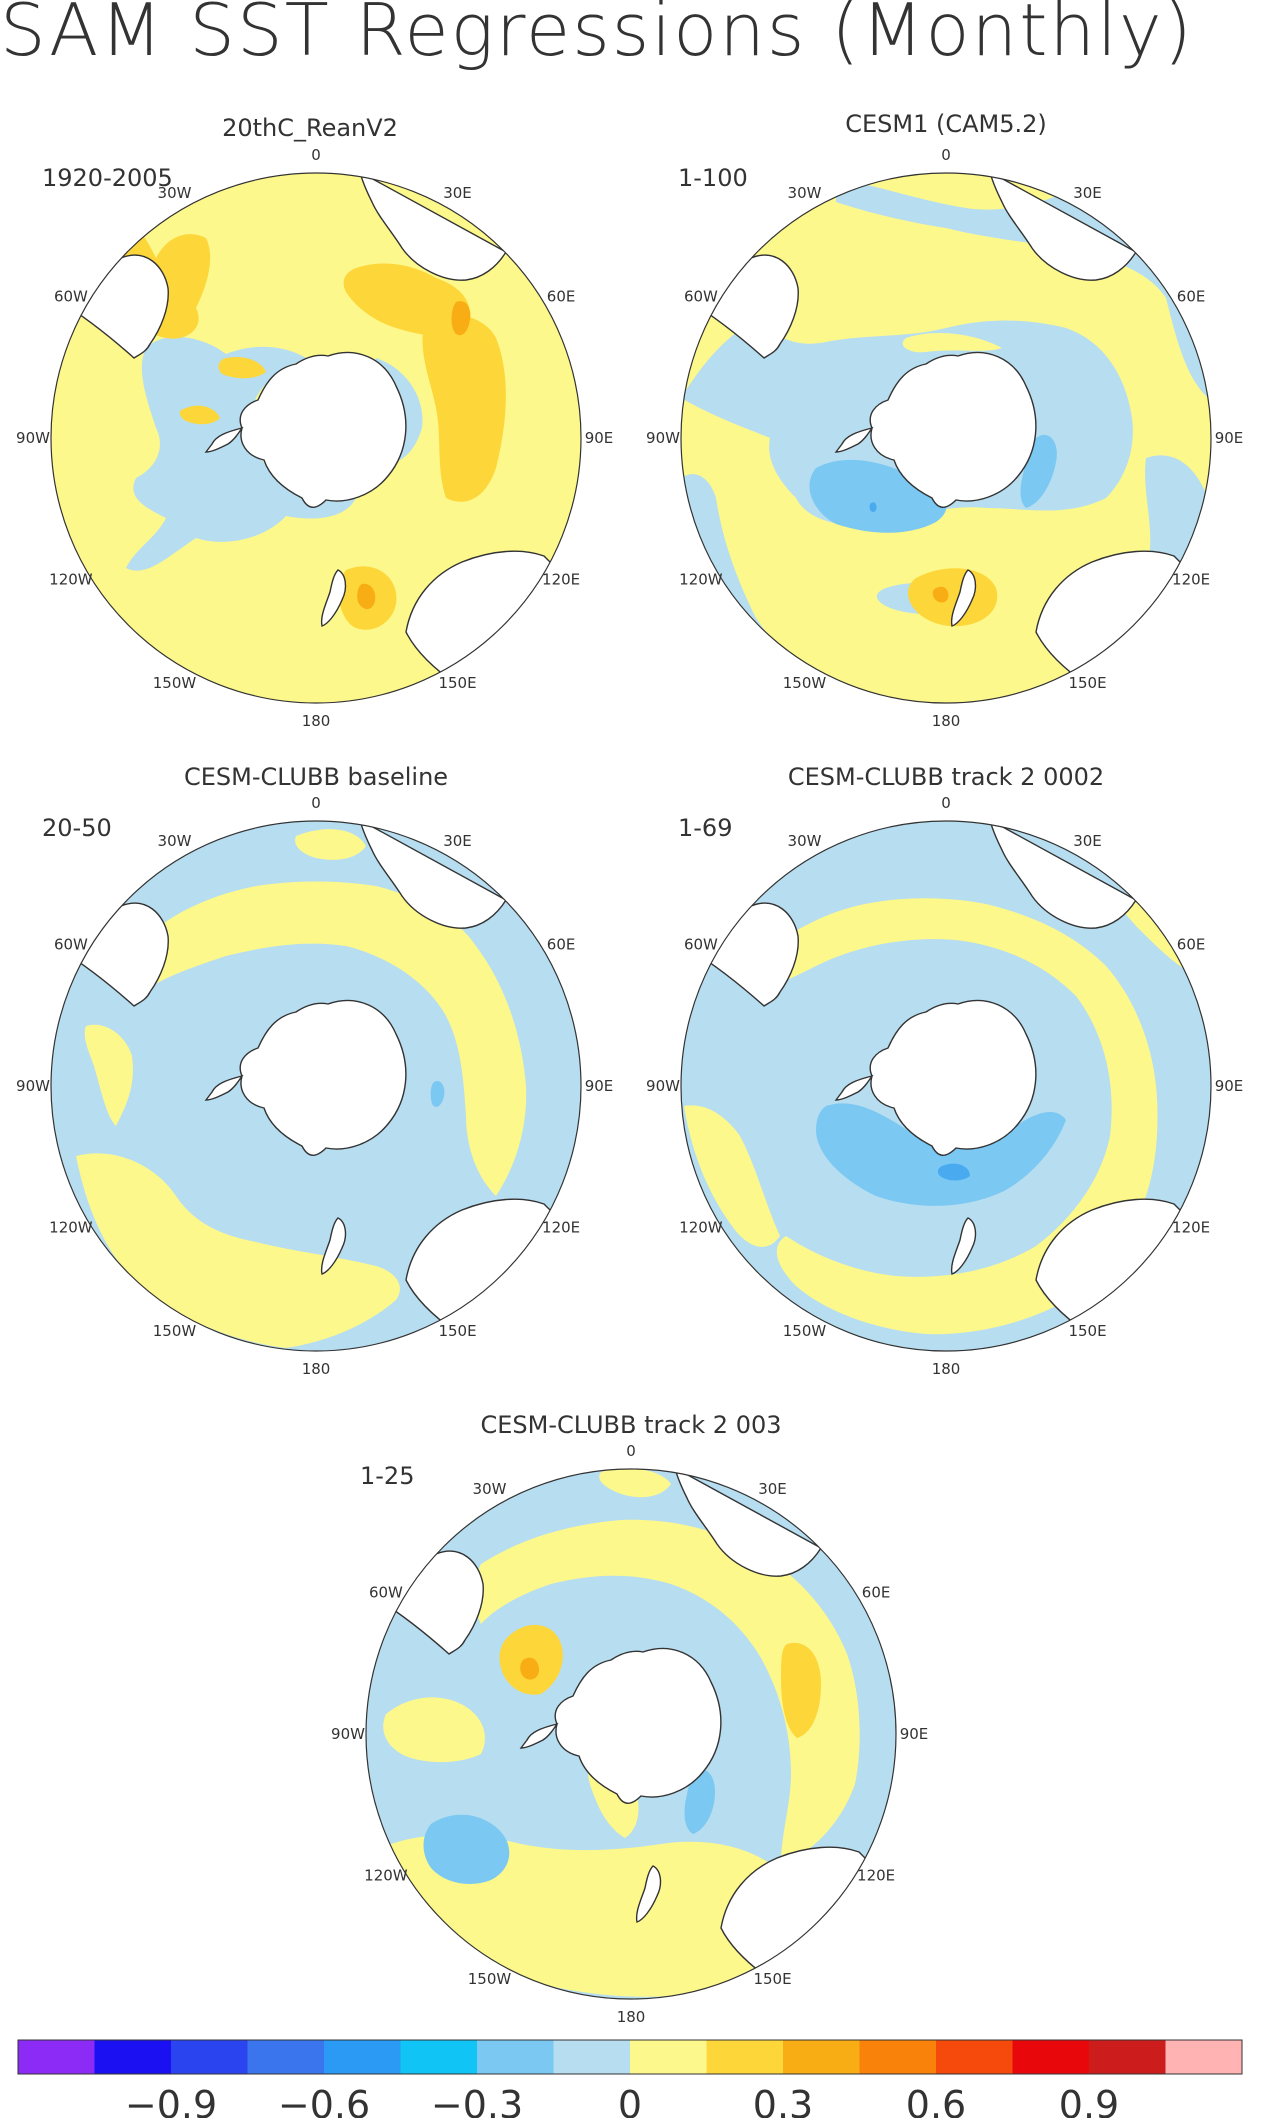 This screenshot has height=2118, width=1262. Describe the element at coordinates (171, 2100) in the screenshot. I see `colorbar-label: −0.9` at that location.